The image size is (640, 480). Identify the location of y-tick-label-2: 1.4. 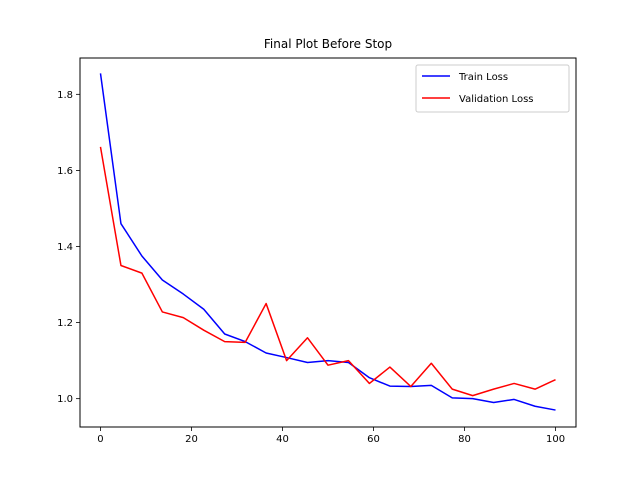
(65, 247).